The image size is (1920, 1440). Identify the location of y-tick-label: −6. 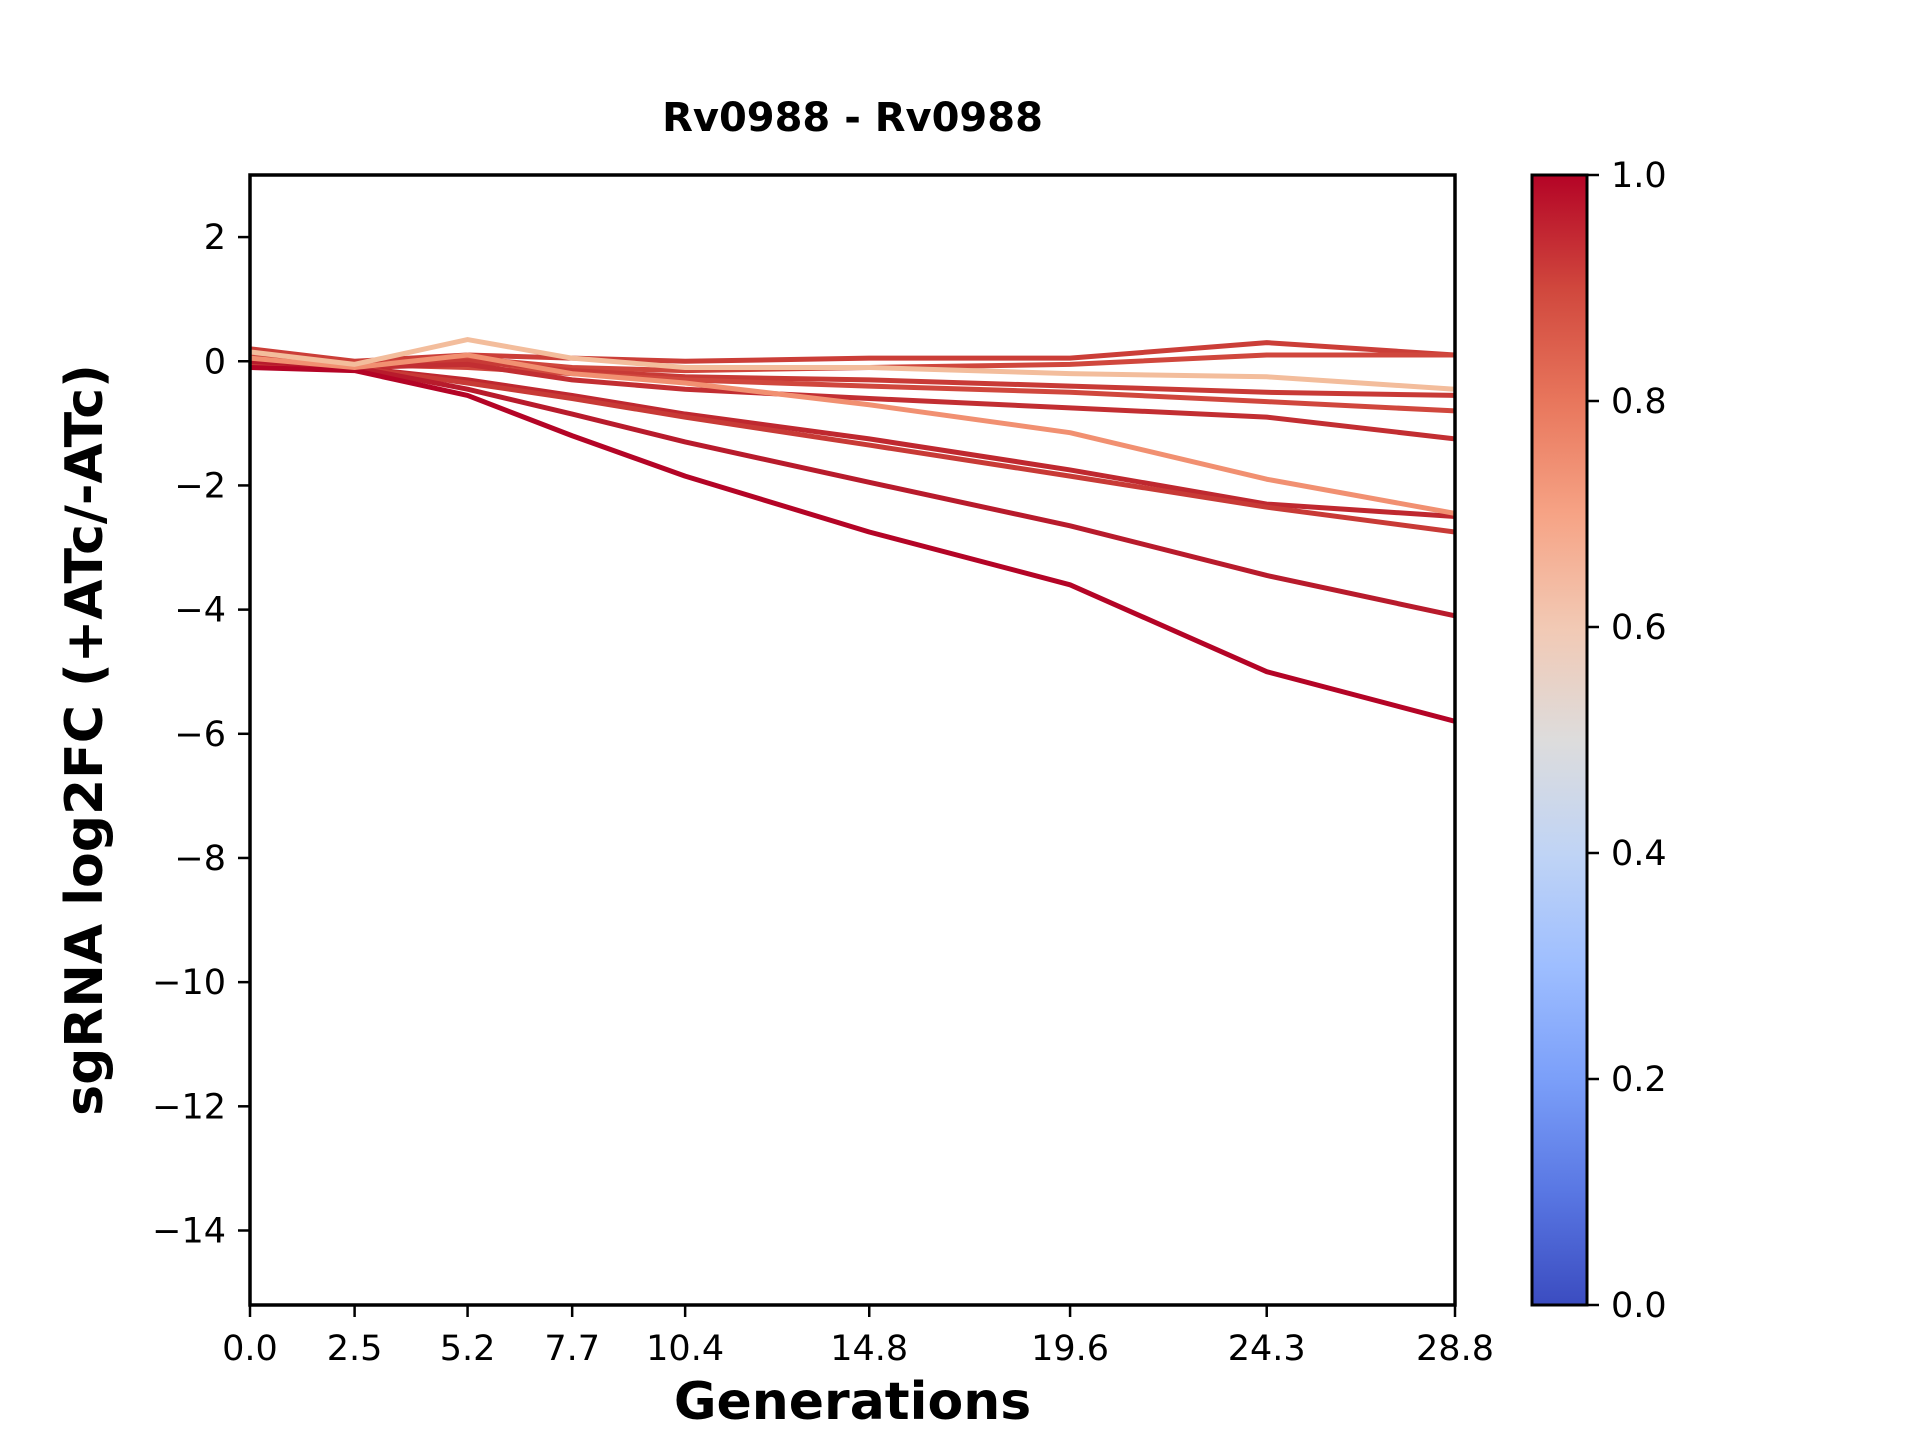
(200, 735).